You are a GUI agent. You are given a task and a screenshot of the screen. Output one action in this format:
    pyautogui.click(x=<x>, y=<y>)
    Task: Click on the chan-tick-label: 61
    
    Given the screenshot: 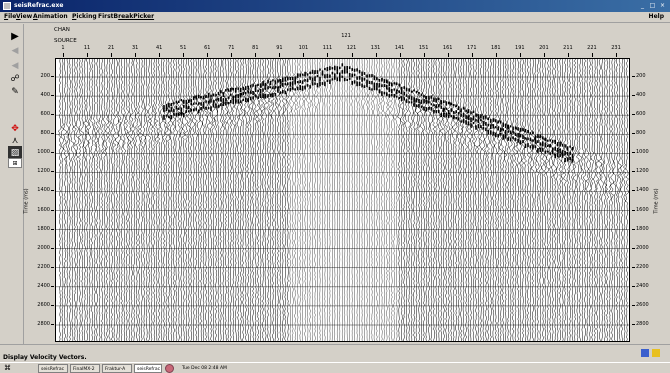 What is the action you would take?
    pyautogui.click(x=207, y=48)
    